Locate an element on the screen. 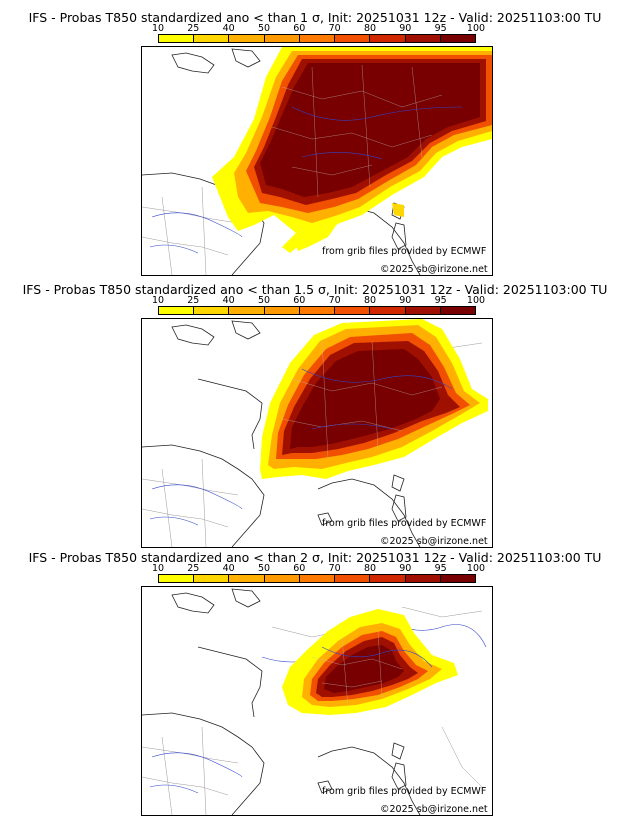  prob-blob-corsica is located at coordinates (398, 210).